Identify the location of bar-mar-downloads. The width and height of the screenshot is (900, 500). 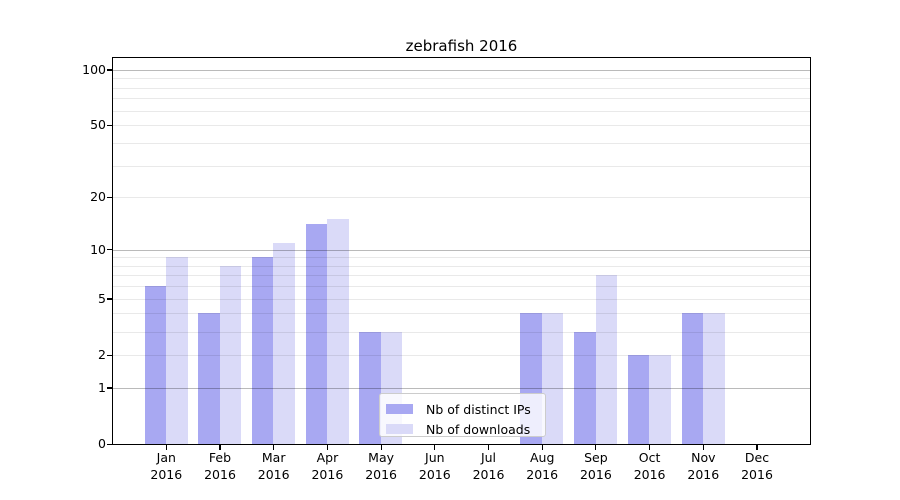
(284, 343).